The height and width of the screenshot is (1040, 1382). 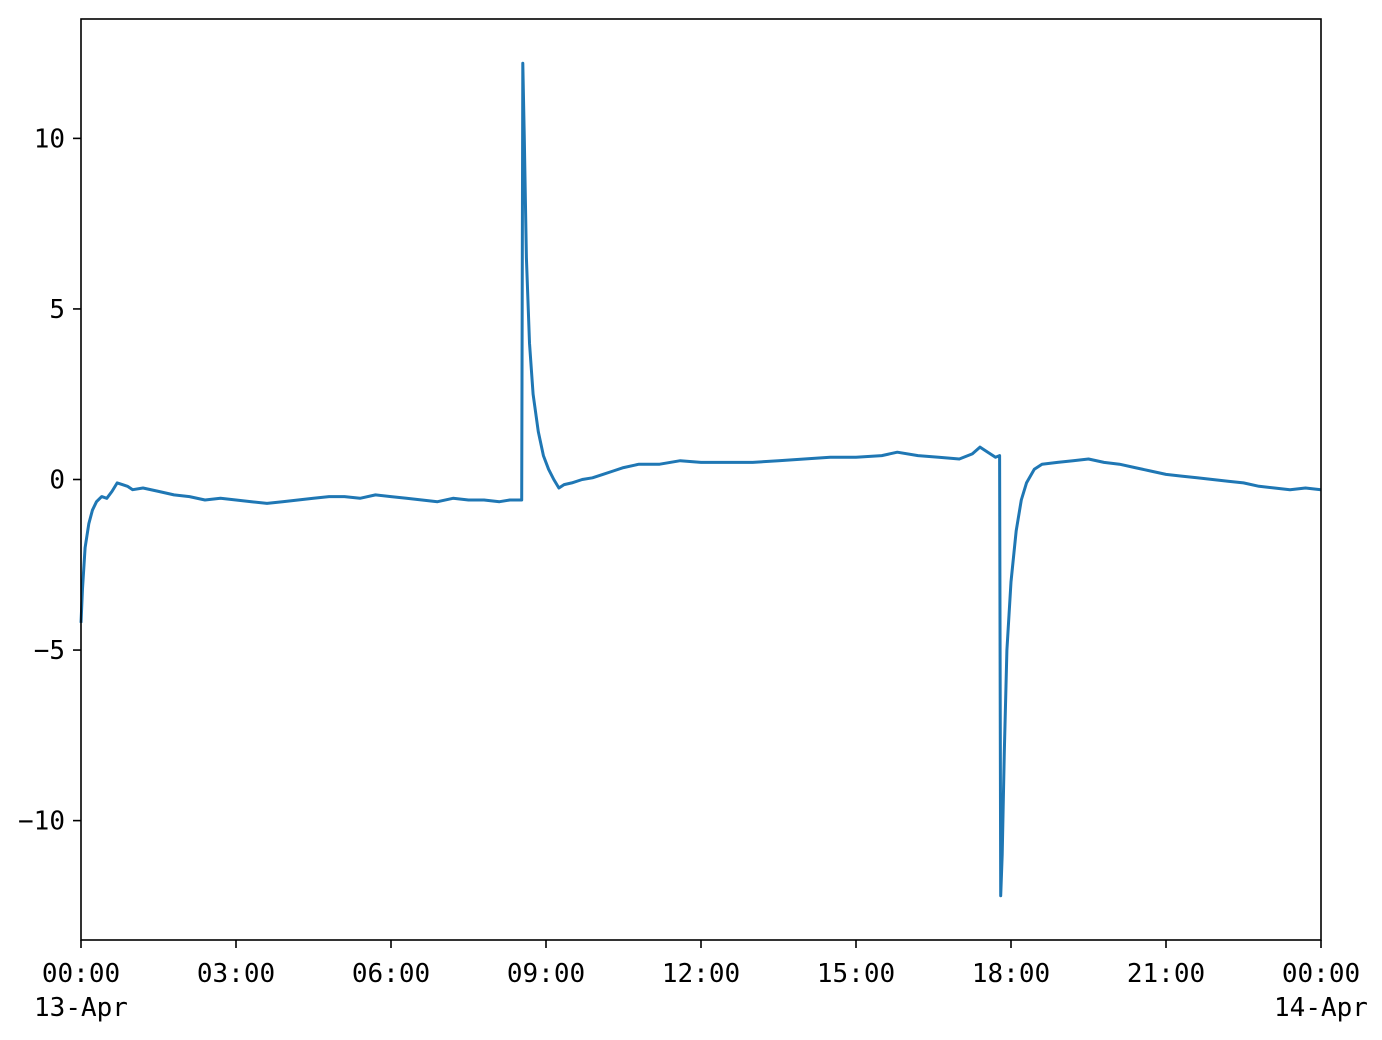 I want to click on y-tick-label: −10, so click(x=41, y=822).